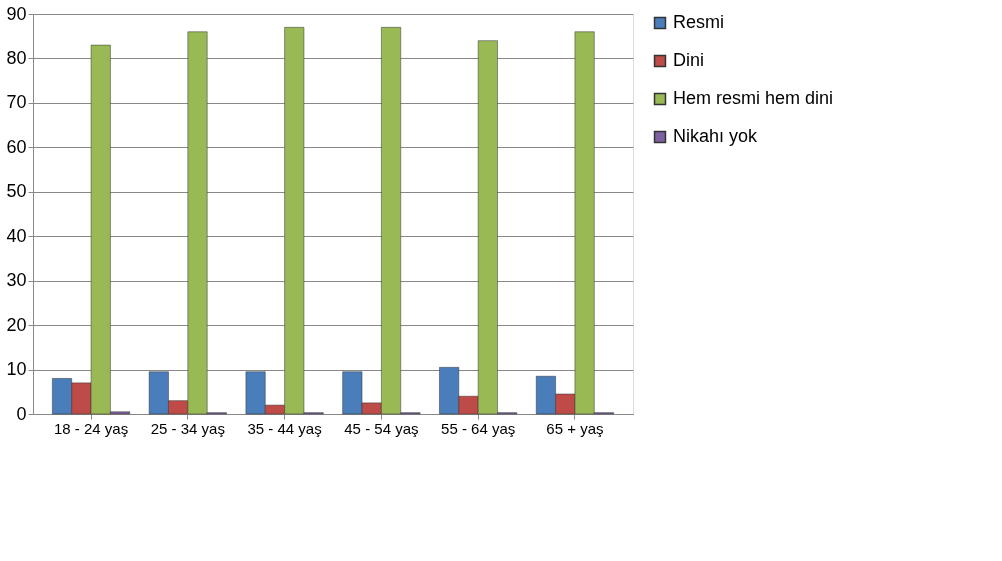 The width and height of the screenshot is (1002, 561). What do you see at coordinates (284, 428) in the screenshot?
I see `x-tick-label: 35 - 44 yaş` at bounding box center [284, 428].